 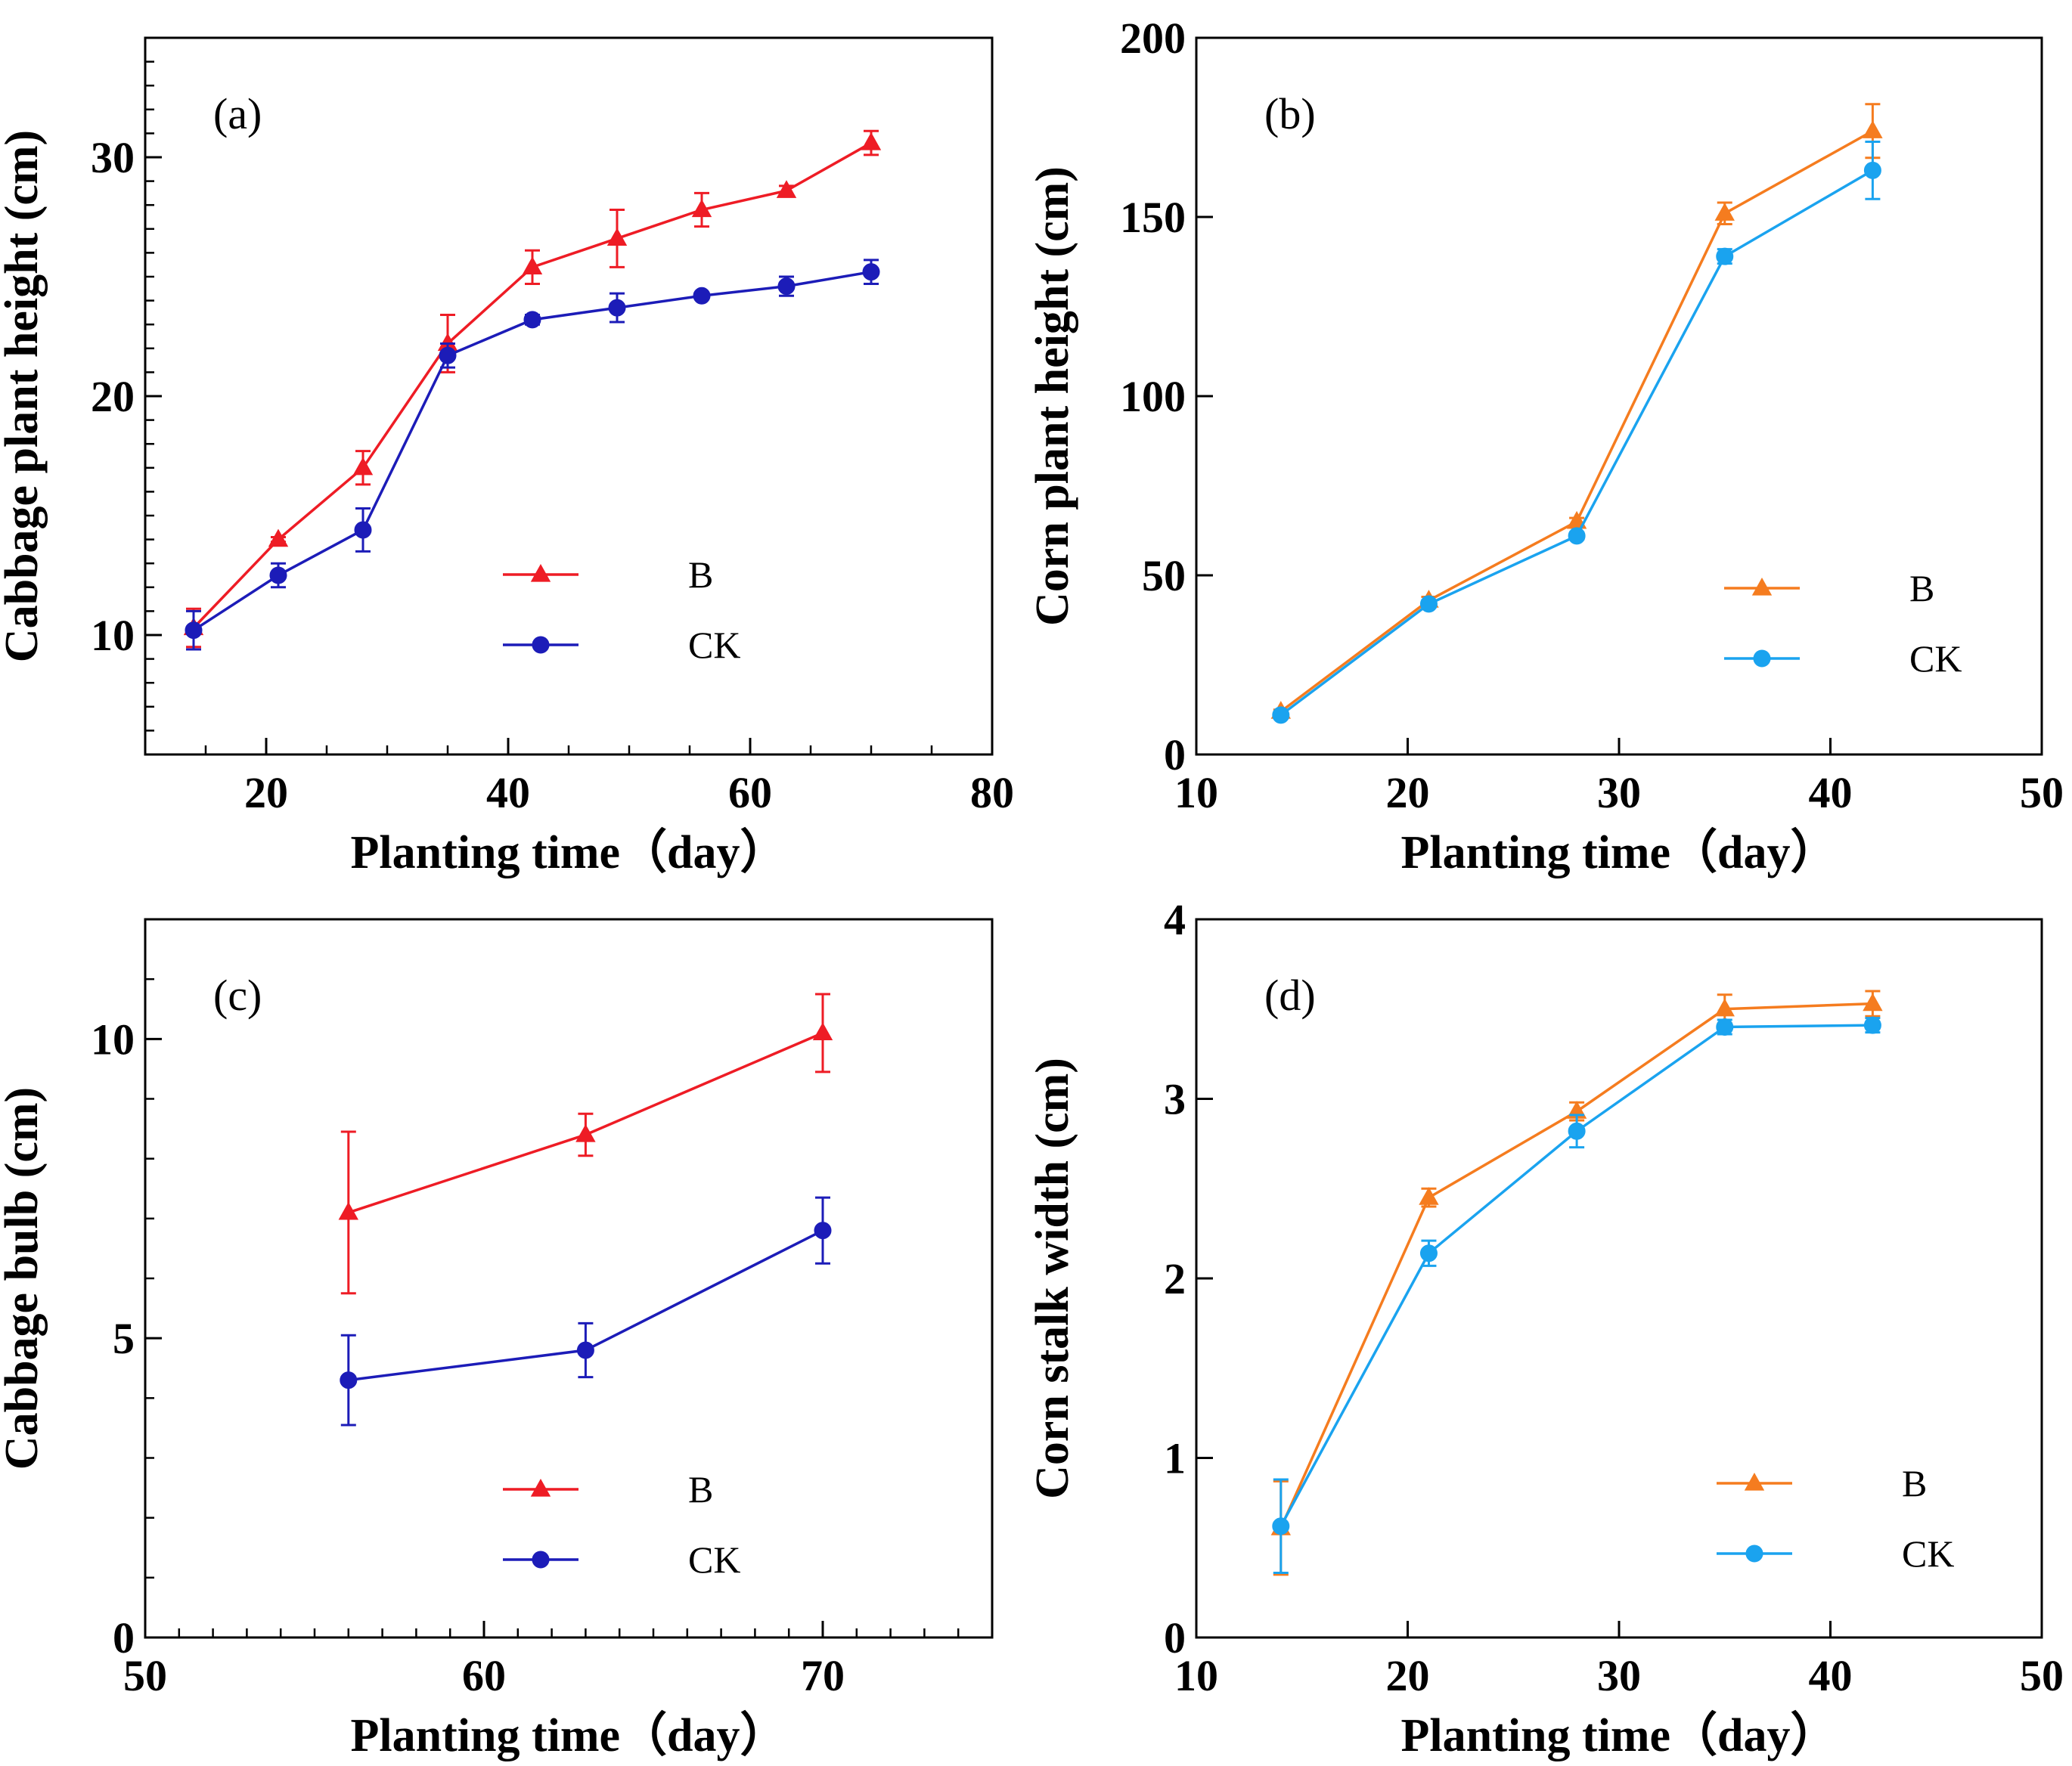 I want to click on y-tick-label: 4, so click(x=1175, y=920).